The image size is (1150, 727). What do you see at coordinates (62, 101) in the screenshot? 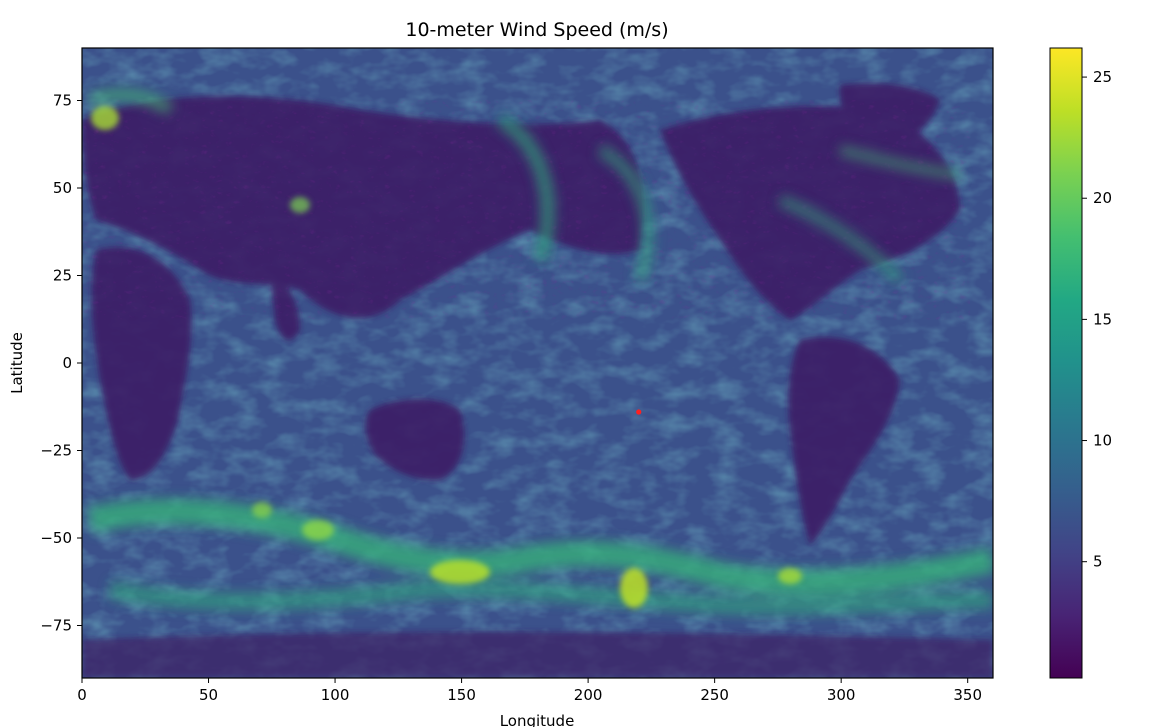
I see `y-tick-label: 75` at bounding box center [62, 101].